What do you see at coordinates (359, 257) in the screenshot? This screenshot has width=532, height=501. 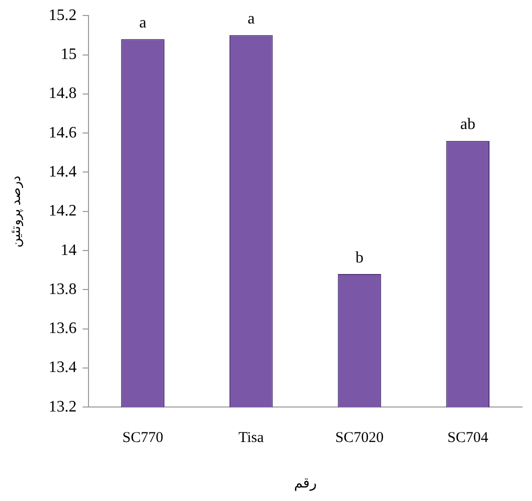 I see `annotation: b` at bounding box center [359, 257].